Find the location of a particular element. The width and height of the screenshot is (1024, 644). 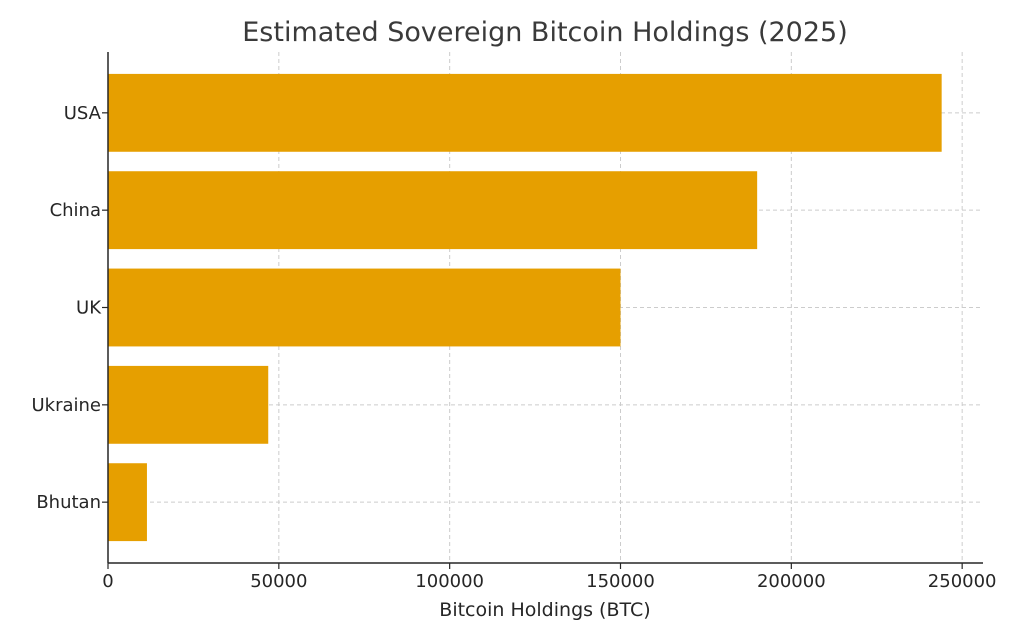

bar-china is located at coordinates (433, 210).